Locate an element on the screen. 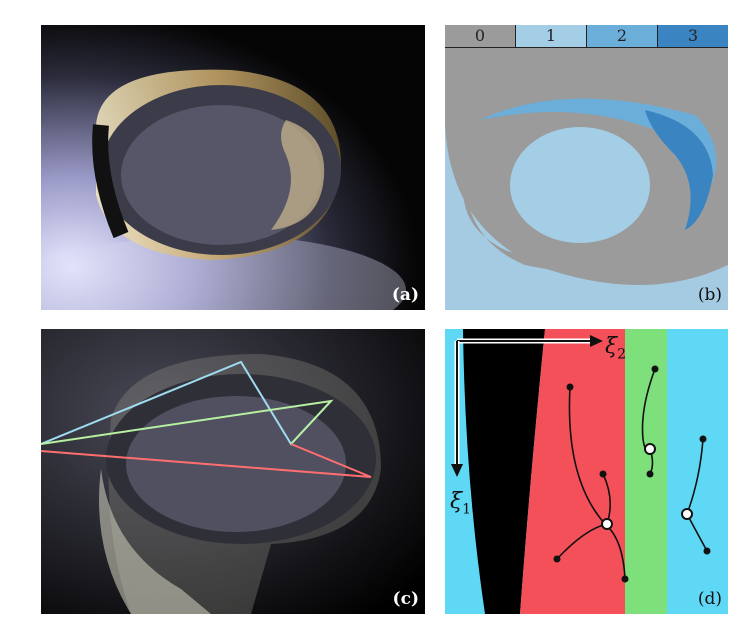 Image resolution: width=753 pixels, height=634 pixels. panel-d-label: (d) is located at coordinates (709, 599).